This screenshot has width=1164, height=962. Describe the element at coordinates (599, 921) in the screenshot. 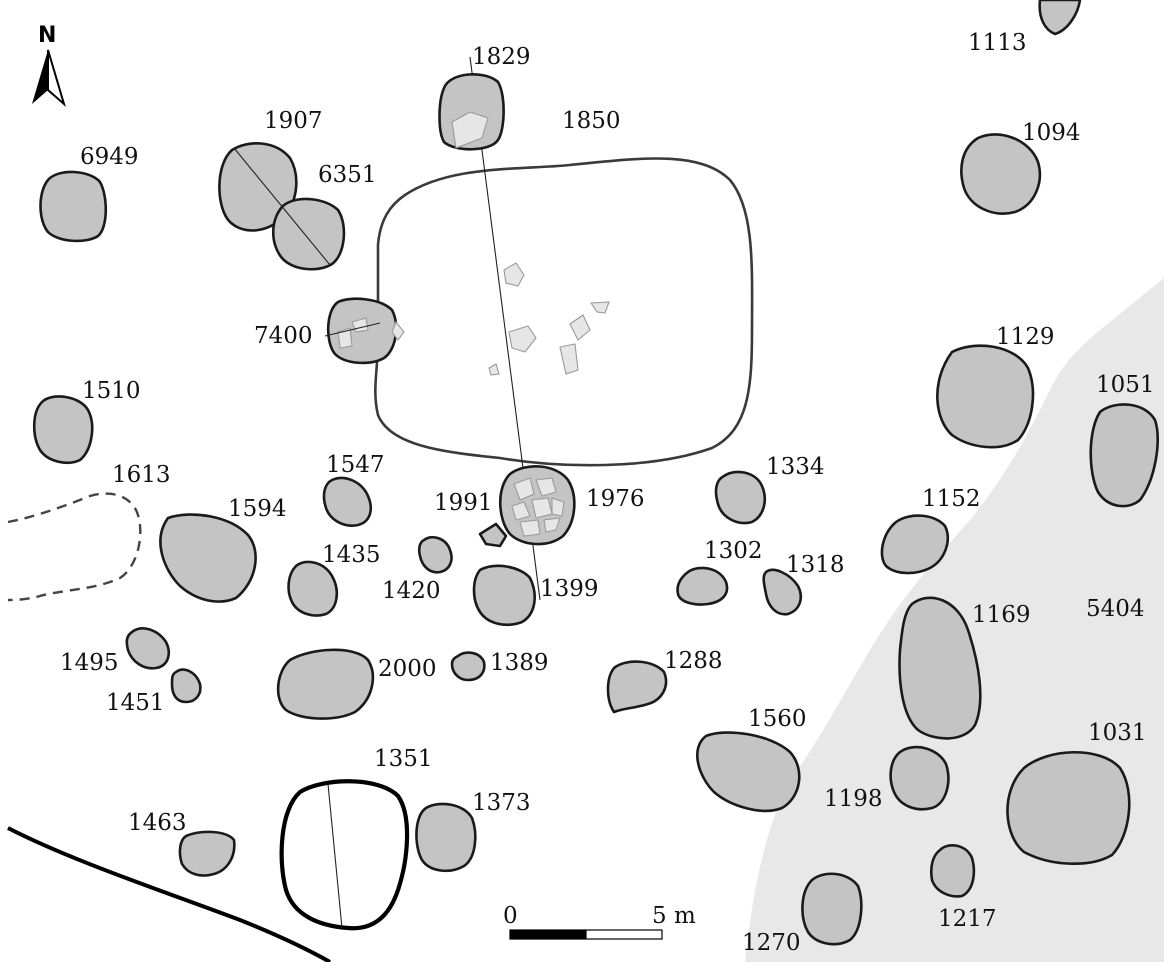

I see `scale-bar: 0 5 m` at that location.